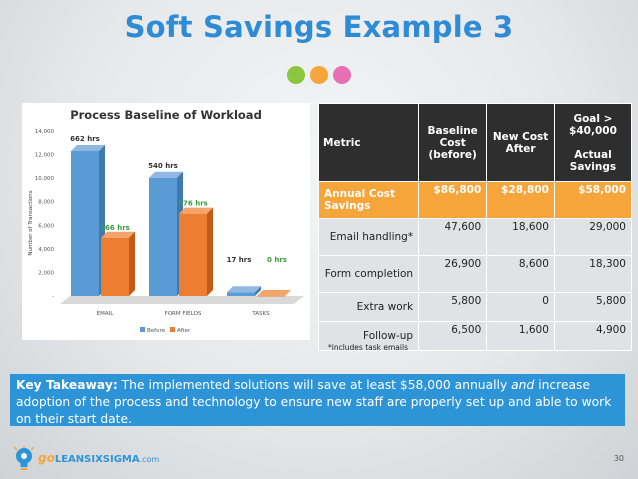  Describe the element at coordinates (368, 274) in the screenshot. I see `cell-metric: Form completion` at that location.